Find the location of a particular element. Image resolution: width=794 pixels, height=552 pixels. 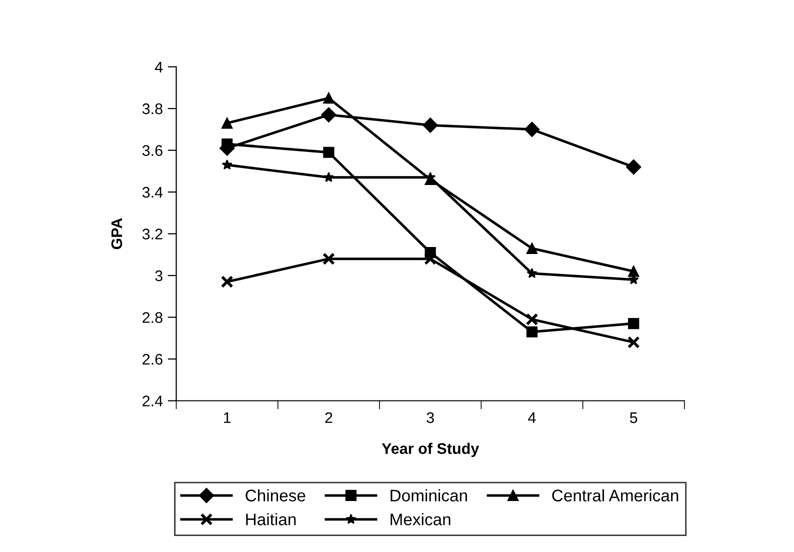

y-tick-label: 3.8 is located at coordinates (152, 108).